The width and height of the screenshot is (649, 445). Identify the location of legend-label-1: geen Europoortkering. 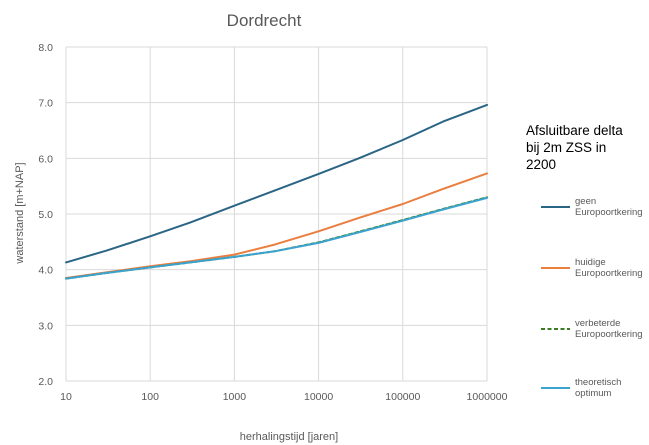
(609, 207).